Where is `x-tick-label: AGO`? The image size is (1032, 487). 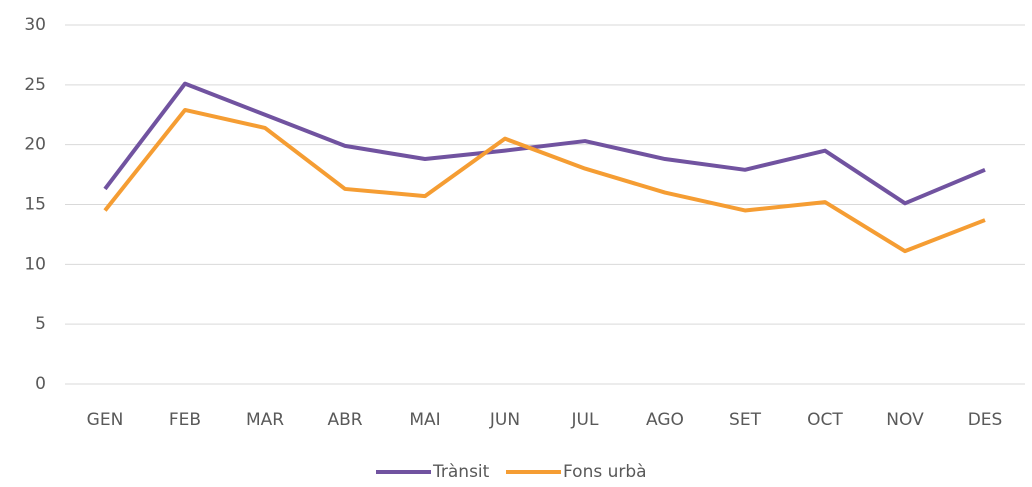
x-tick-label: AGO is located at coordinates (665, 420).